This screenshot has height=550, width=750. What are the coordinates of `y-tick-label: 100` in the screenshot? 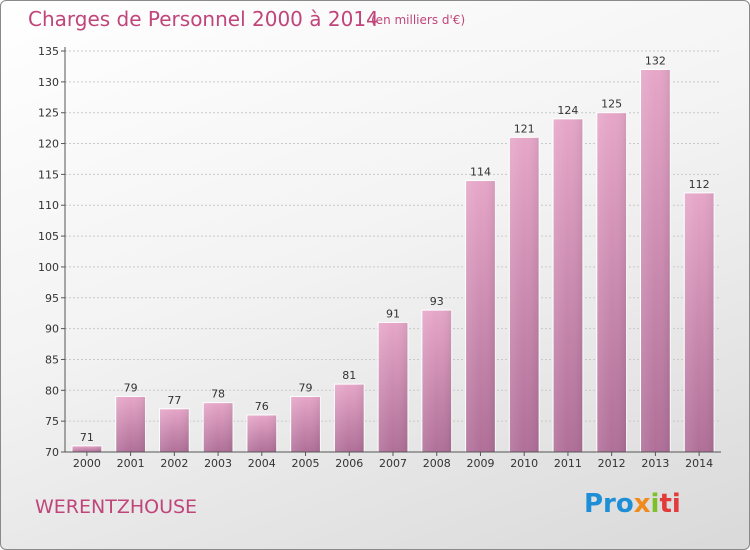 It's located at (48, 267).